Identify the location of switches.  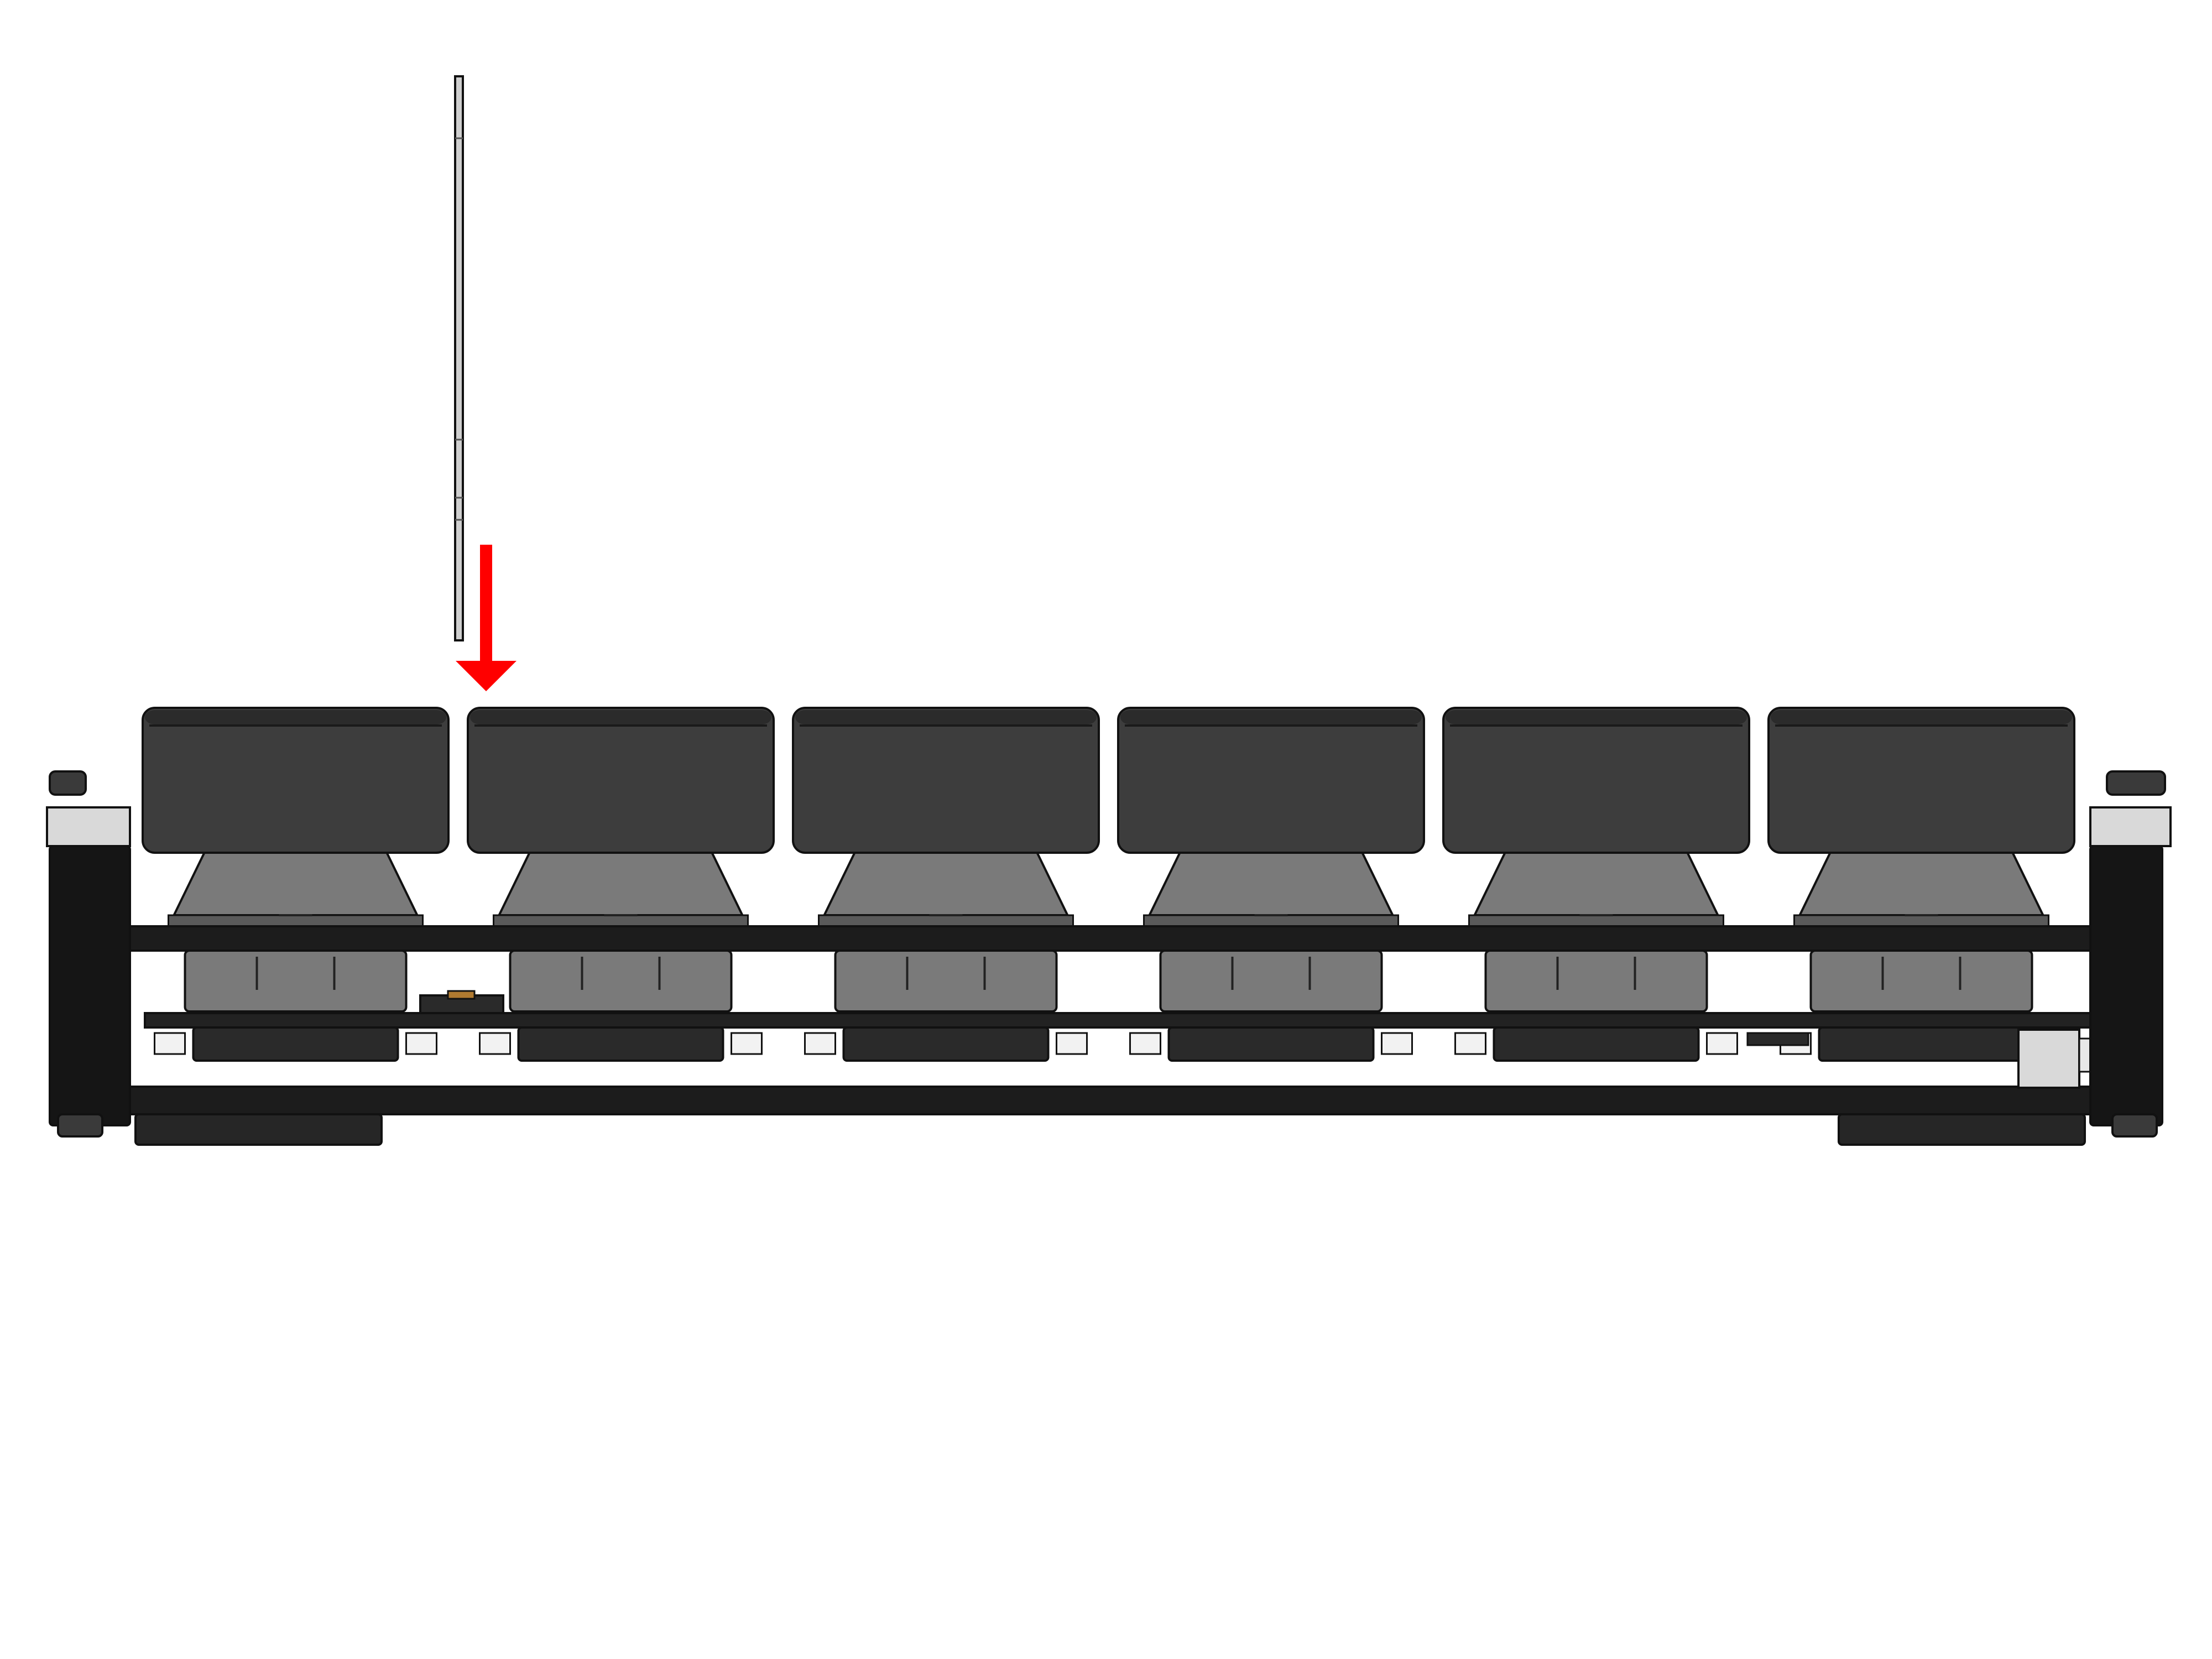
(1108, 933).